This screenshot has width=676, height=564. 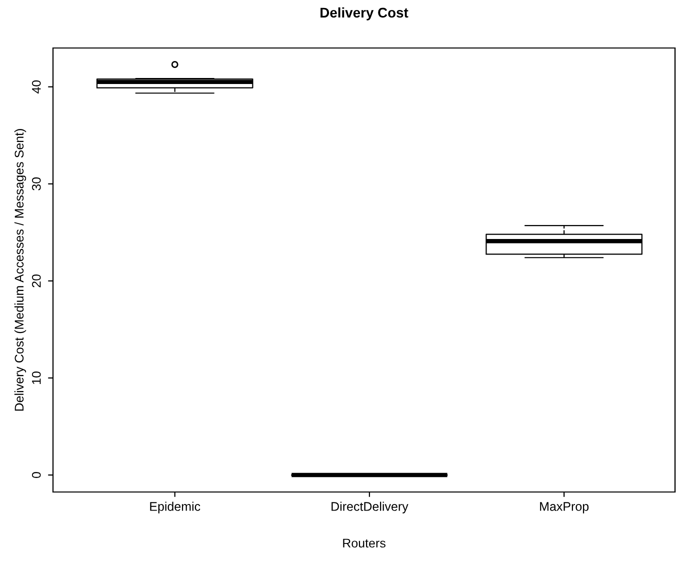 I want to click on y-tick-label: 0, so click(x=36, y=475).